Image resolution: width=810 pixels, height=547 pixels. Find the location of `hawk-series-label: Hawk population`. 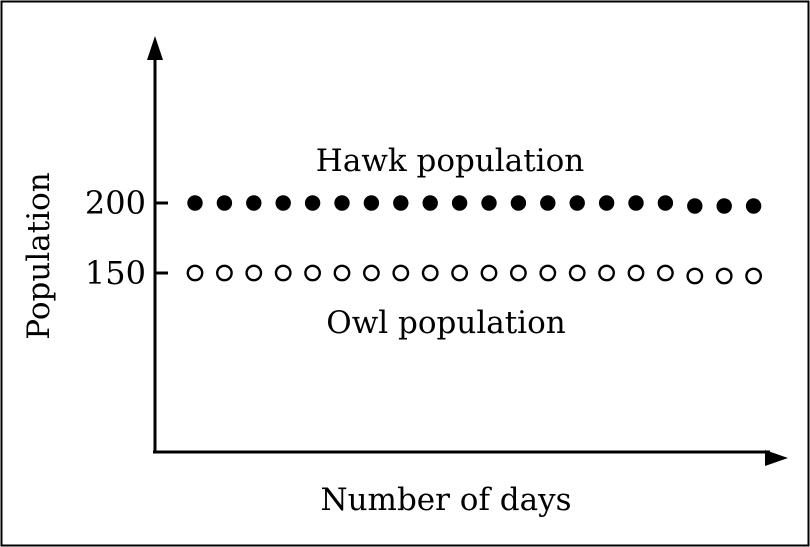

hawk-series-label: Hawk population is located at coordinates (450, 161).